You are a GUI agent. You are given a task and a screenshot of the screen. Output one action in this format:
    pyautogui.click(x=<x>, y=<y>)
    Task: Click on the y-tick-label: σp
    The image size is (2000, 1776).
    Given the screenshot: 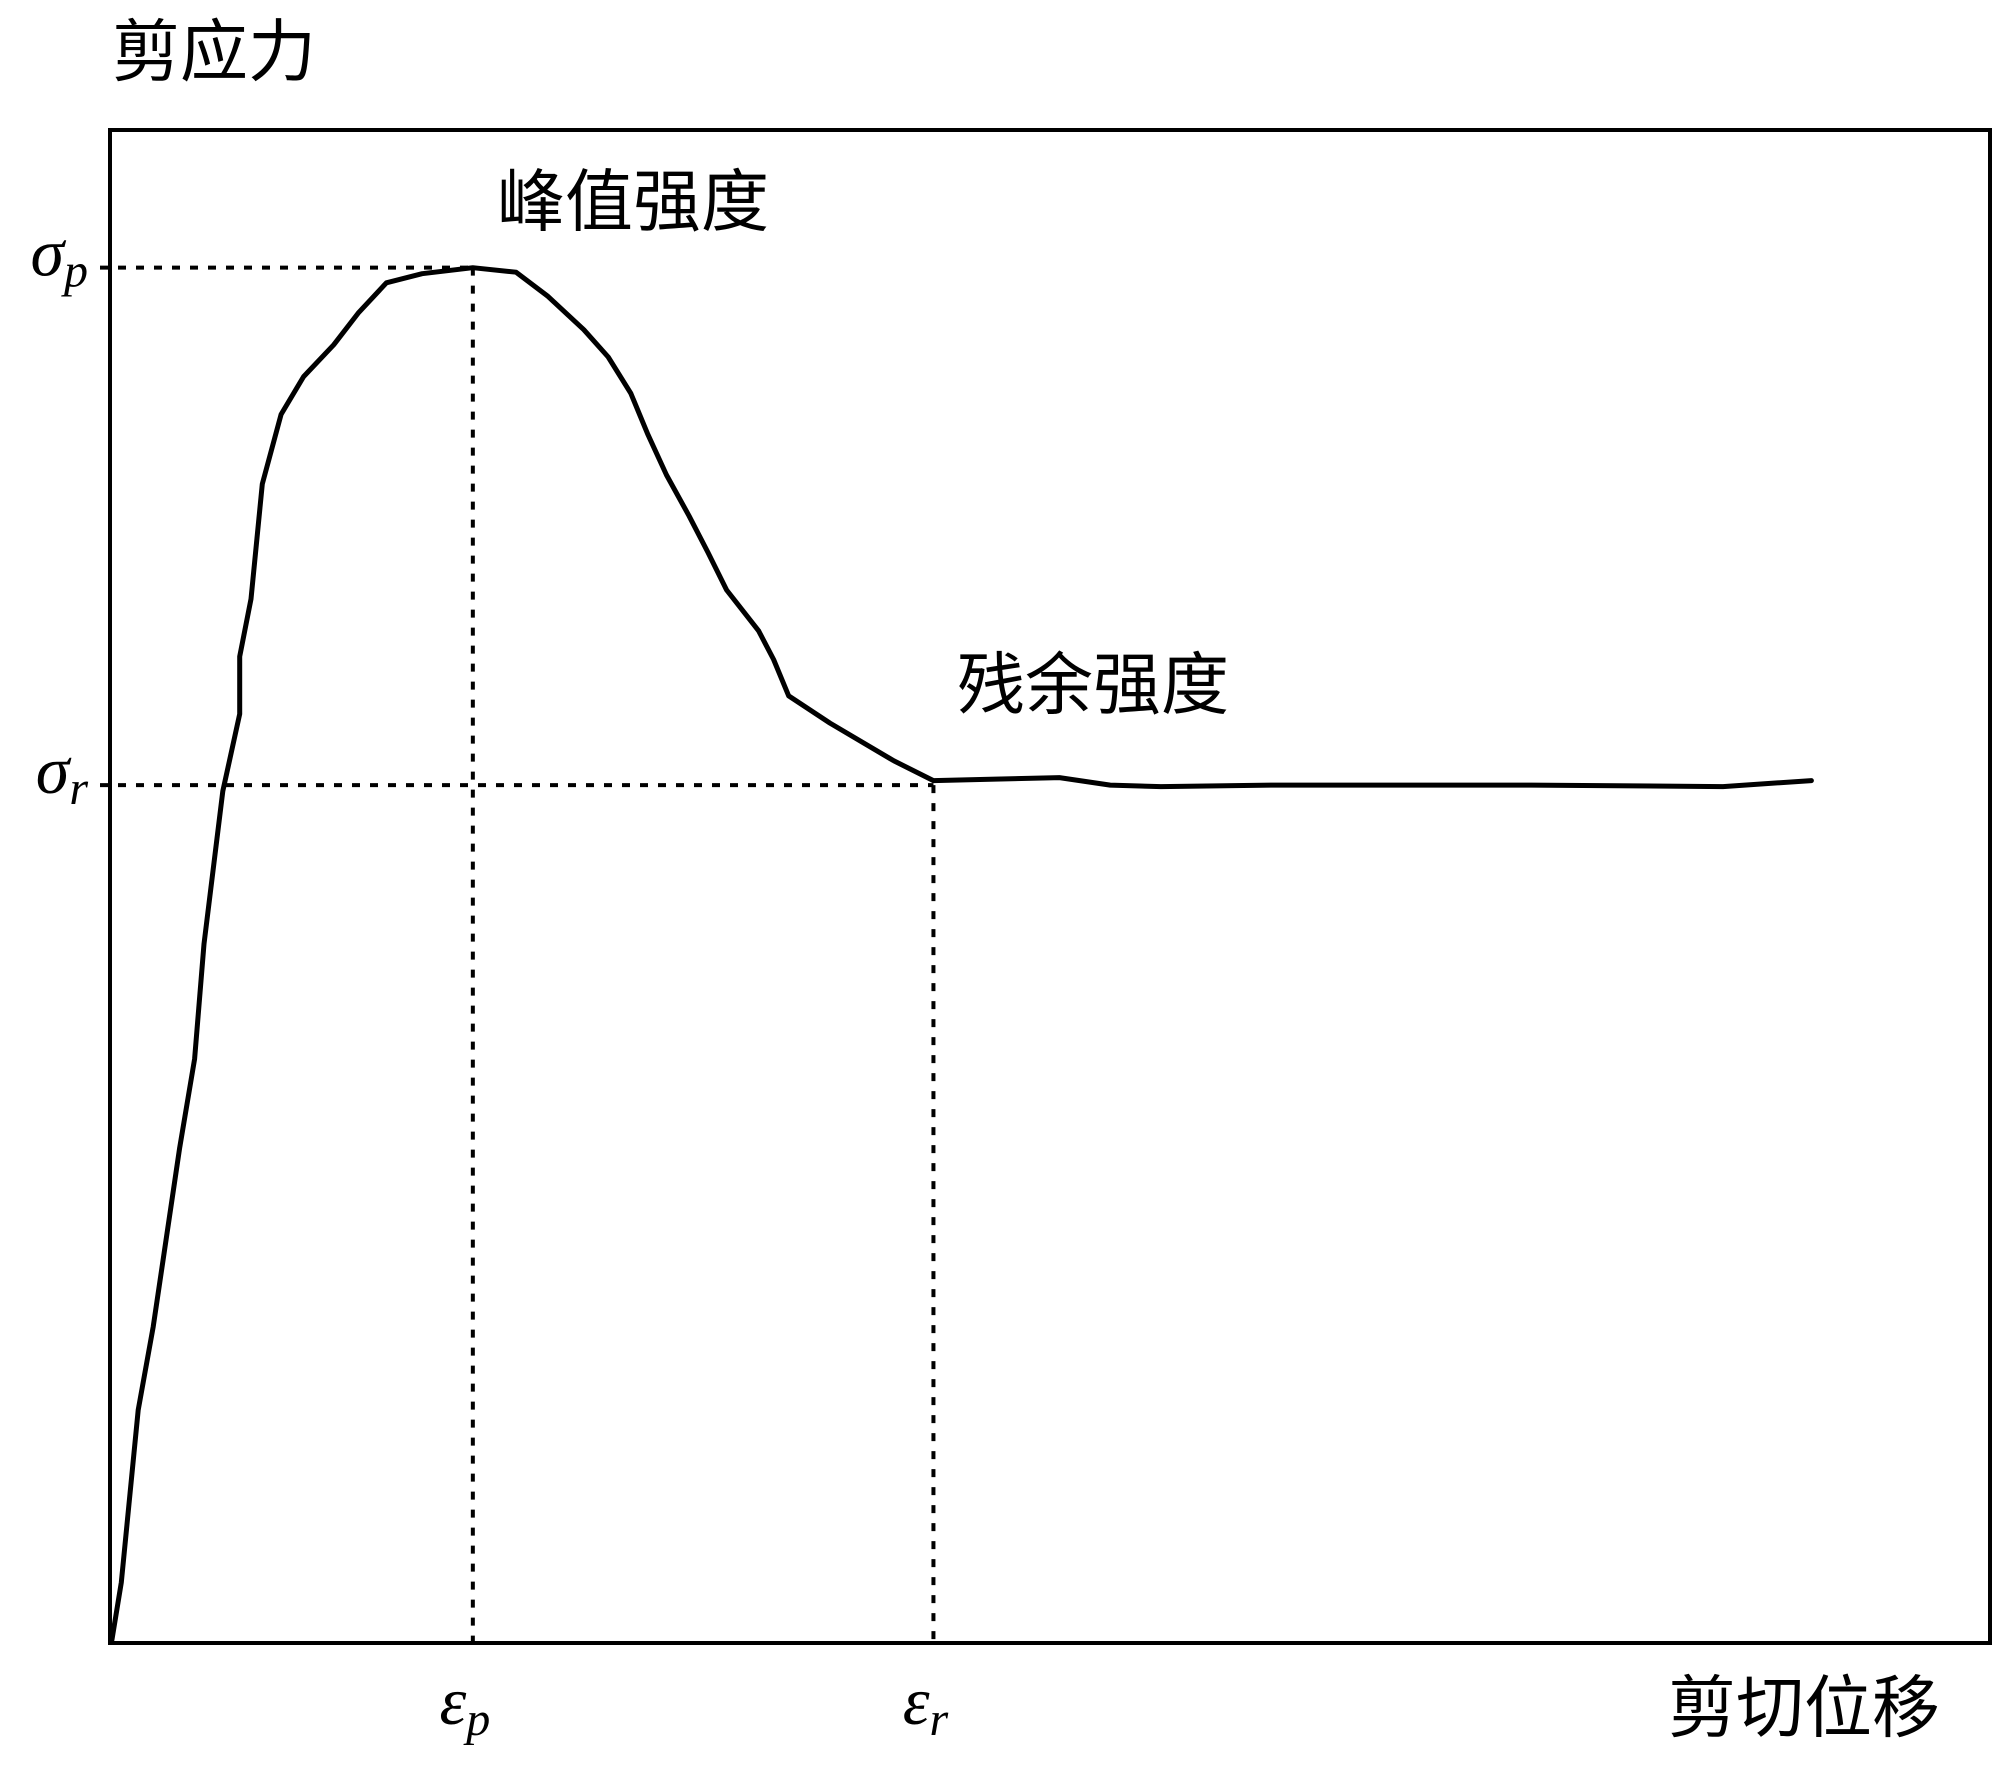 What is the action you would take?
    pyautogui.click(x=59, y=255)
    